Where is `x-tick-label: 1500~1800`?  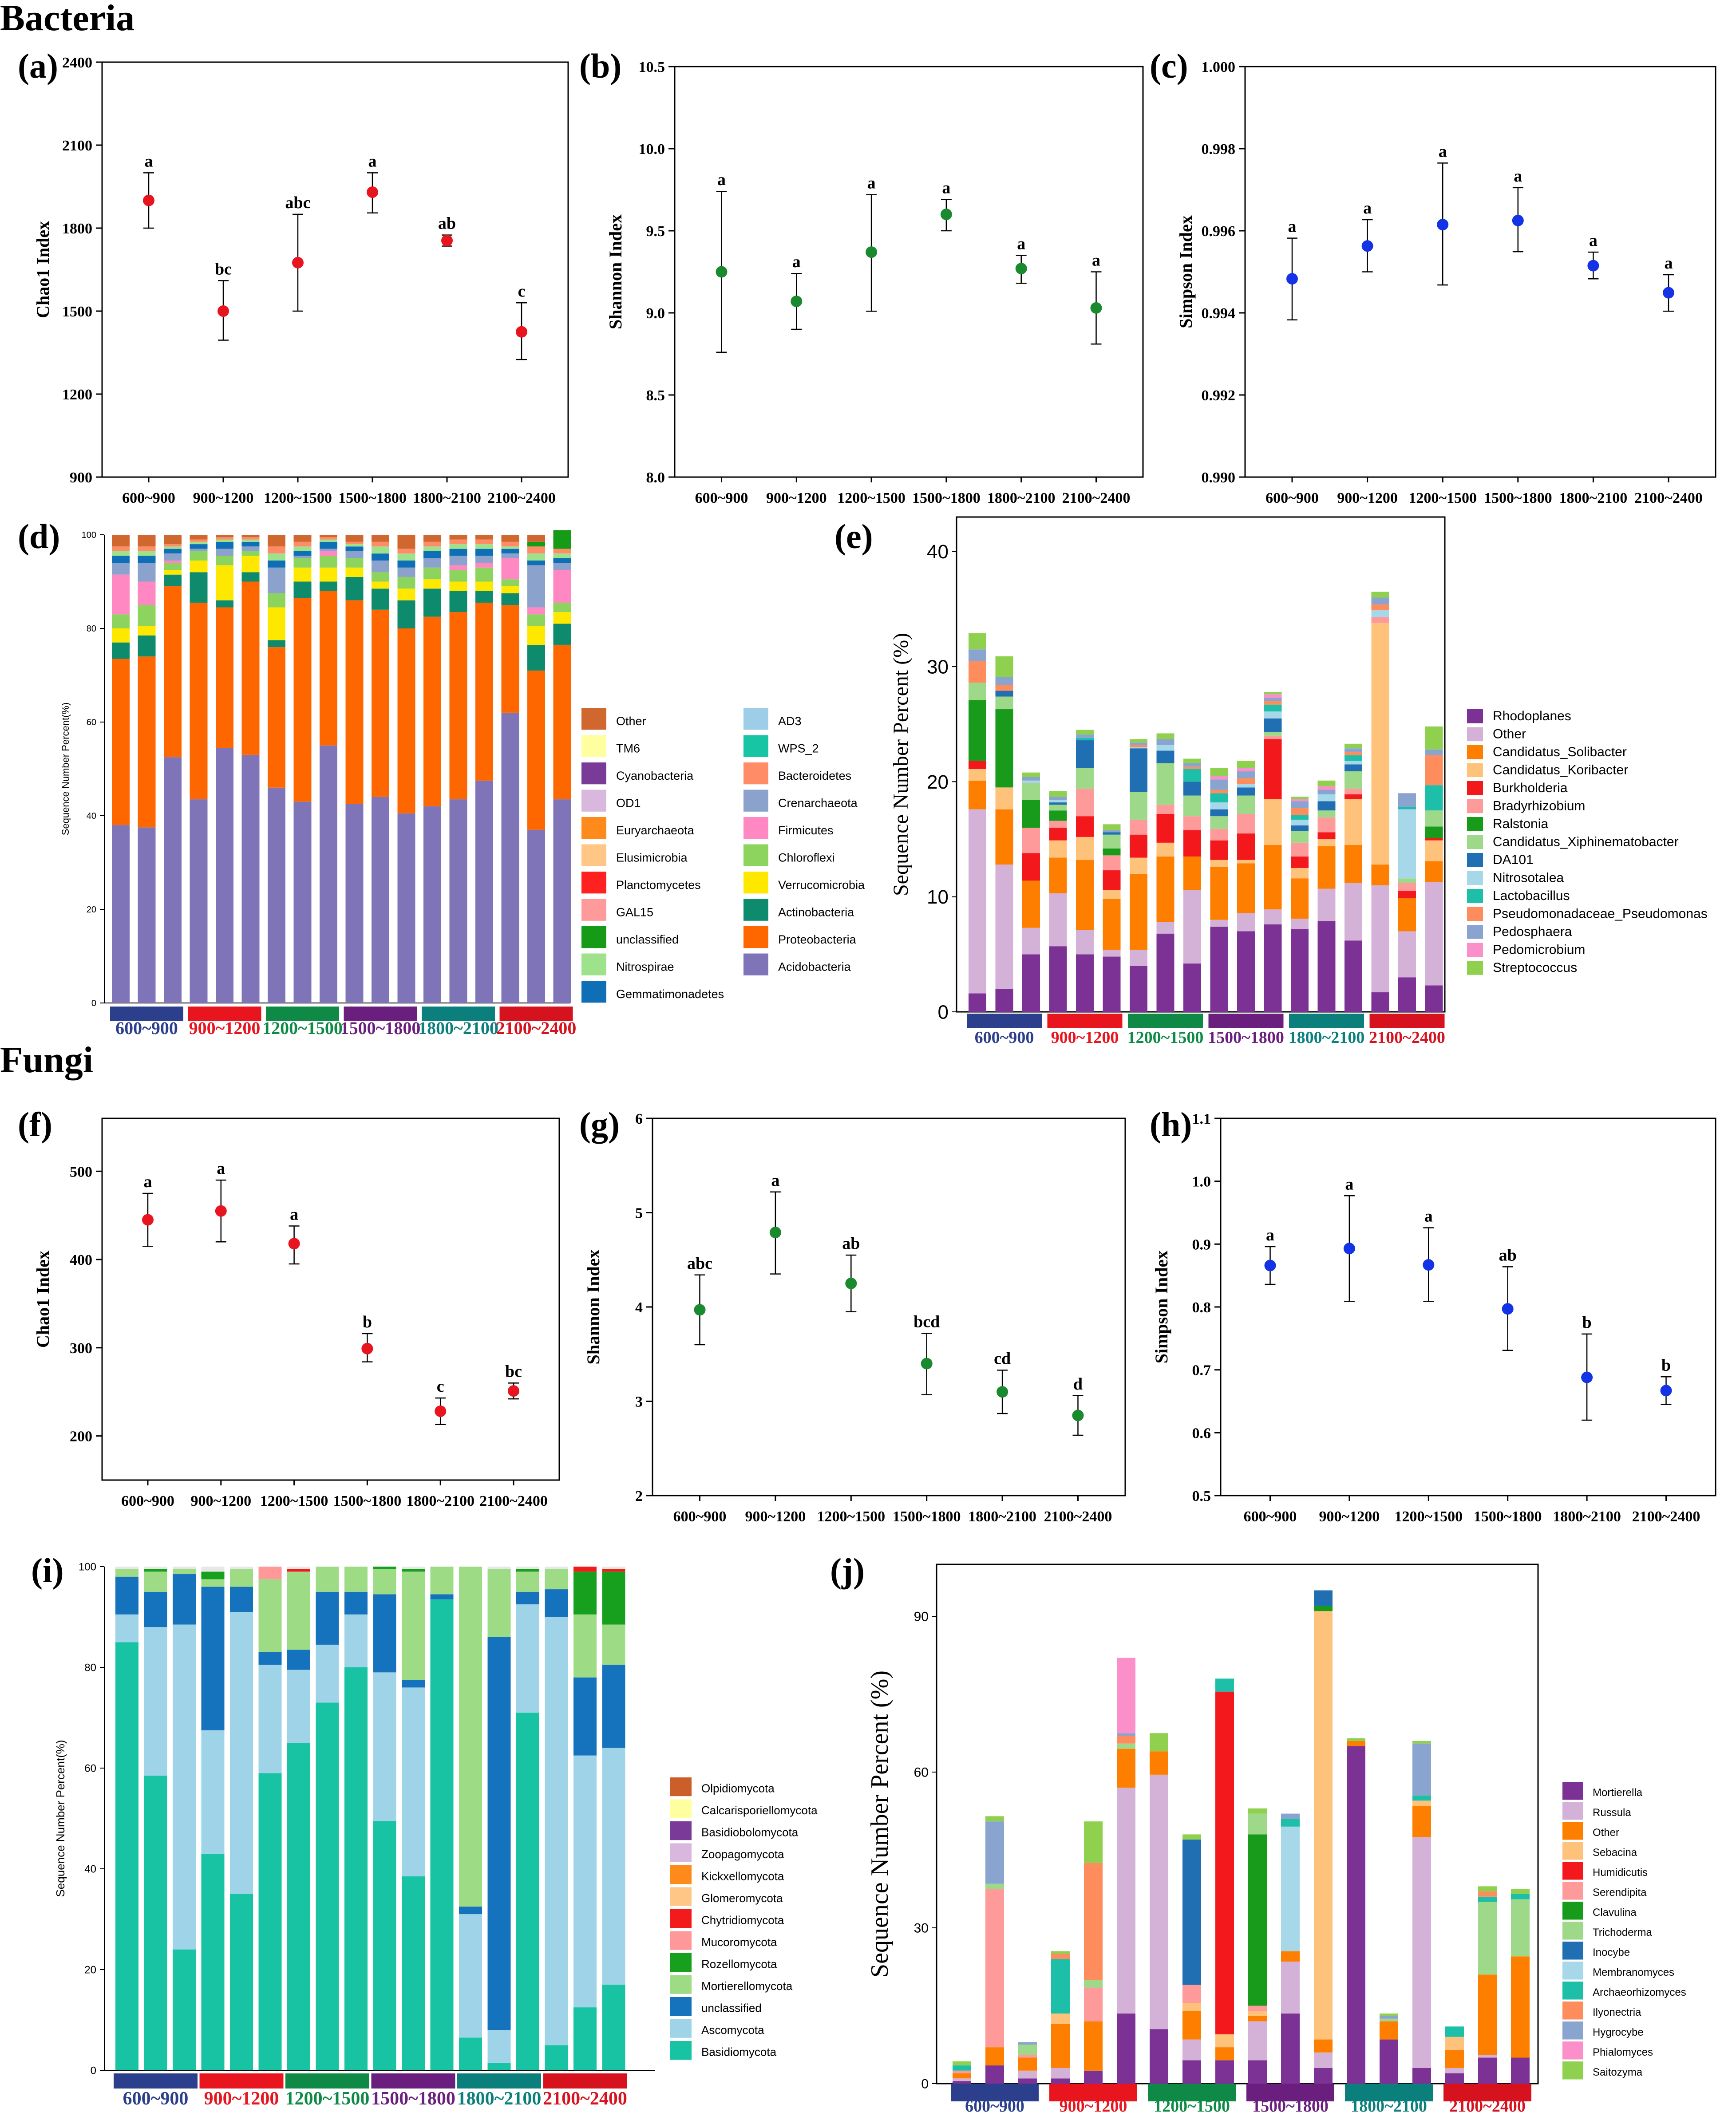 x-tick-label: 1500~1800 is located at coordinates (367, 1501).